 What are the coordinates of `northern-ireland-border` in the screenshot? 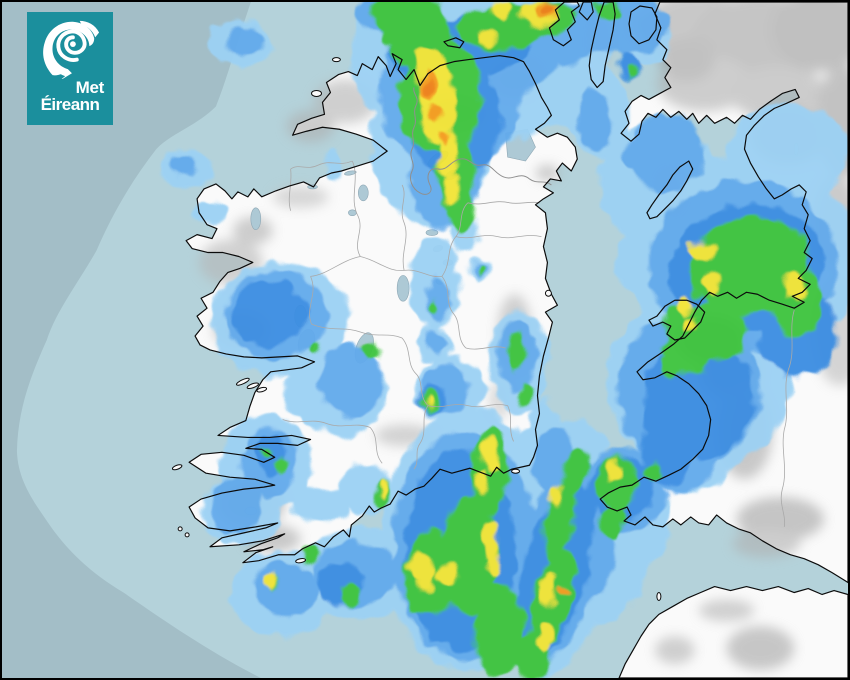 It's located at (481, 141).